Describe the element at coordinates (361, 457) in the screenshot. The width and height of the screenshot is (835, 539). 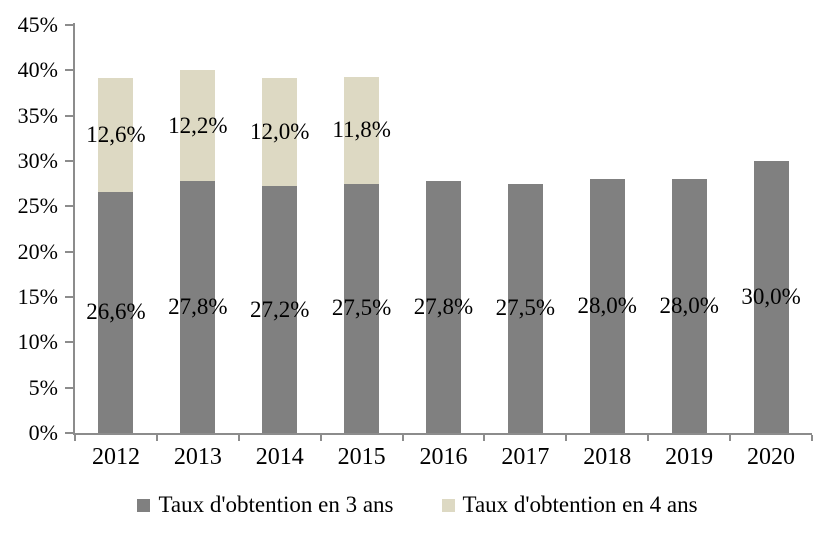
I see `x-axis-label: 2015` at that location.